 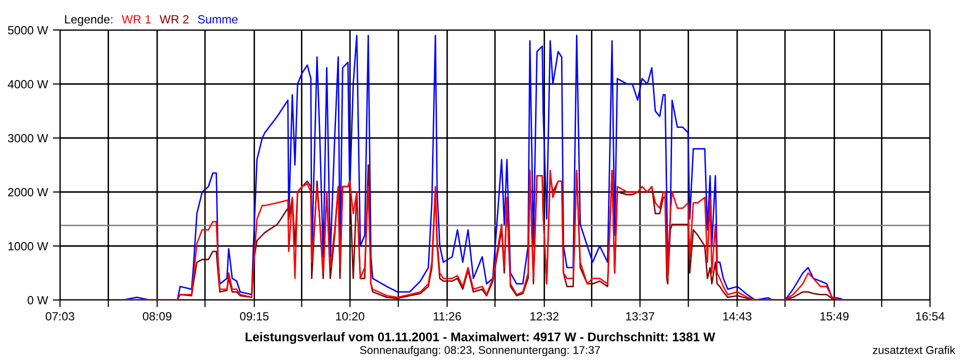 What do you see at coordinates (350, 316) in the screenshot?
I see `x-tick-label: 10:20` at bounding box center [350, 316].